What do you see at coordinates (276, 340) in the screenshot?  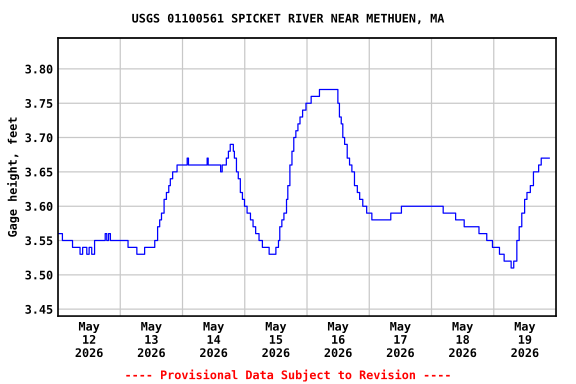 I see `x-tick-label: May 15 2026` at bounding box center [276, 340].